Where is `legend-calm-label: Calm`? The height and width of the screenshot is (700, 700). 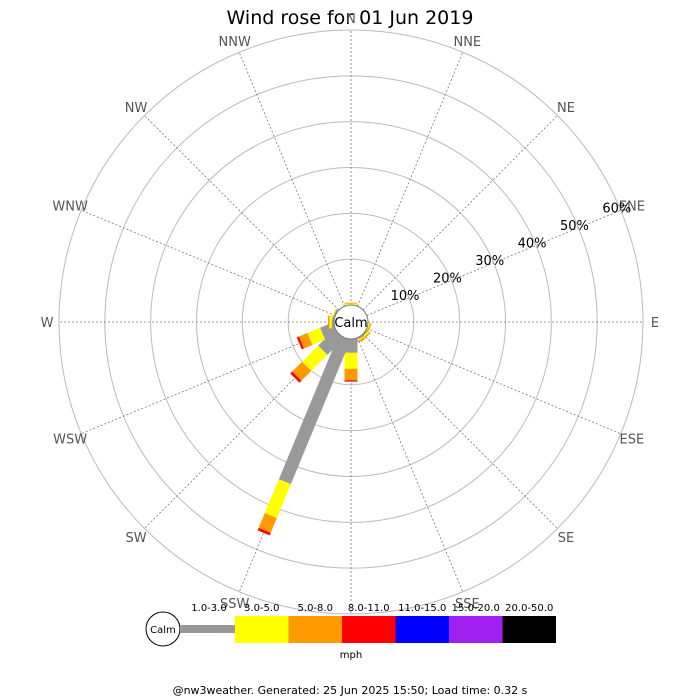 legend-calm-label: Calm is located at coordinates (163, 630).